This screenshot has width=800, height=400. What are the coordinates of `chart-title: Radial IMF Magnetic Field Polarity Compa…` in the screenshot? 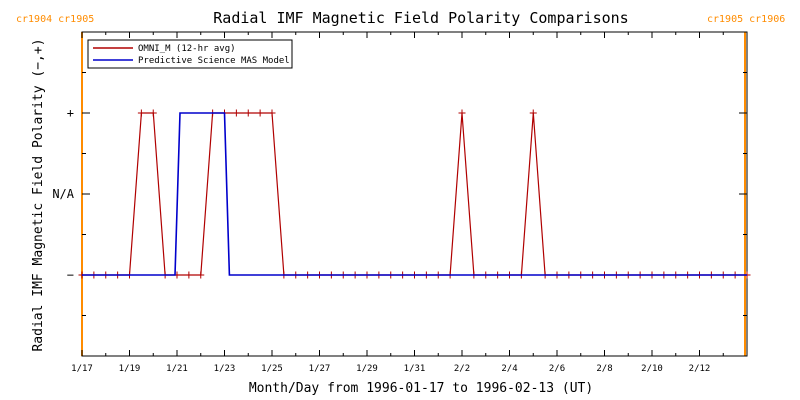 It's located at (420, 18).